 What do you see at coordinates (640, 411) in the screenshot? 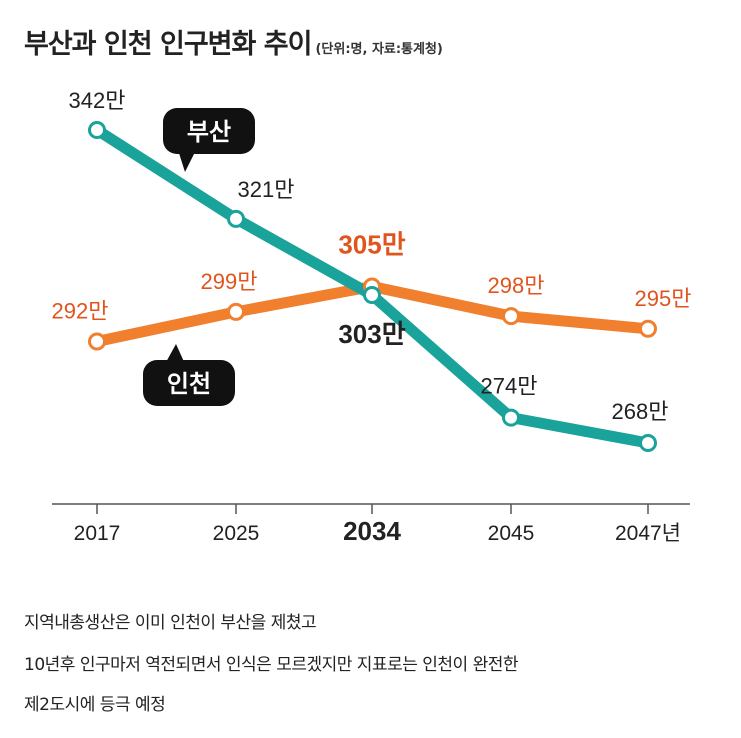
I see `data-label-busan: 268만` at bounding box center [640, 411].